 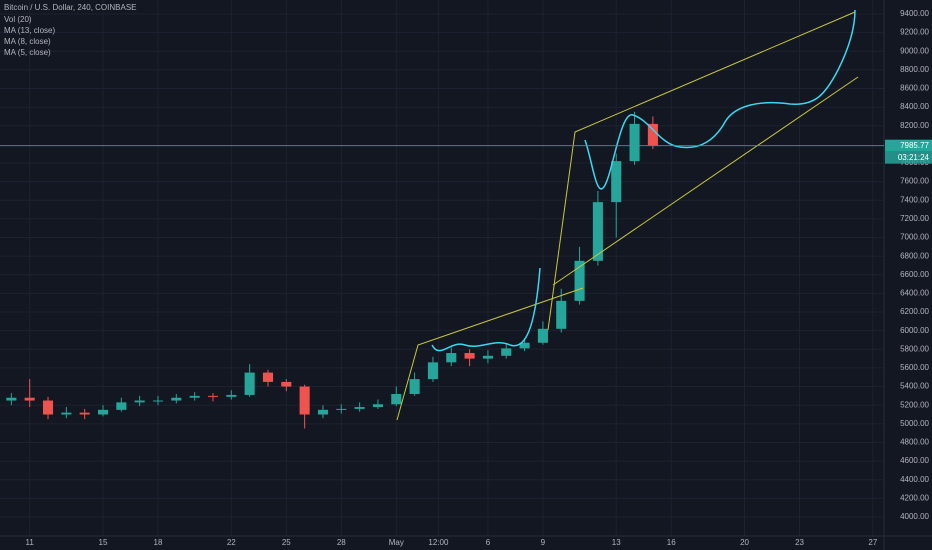 What do you see at coordinates (671, 542) in the screenshot?
I see `x-tick-label: 16` at bounding box center [671, 542].